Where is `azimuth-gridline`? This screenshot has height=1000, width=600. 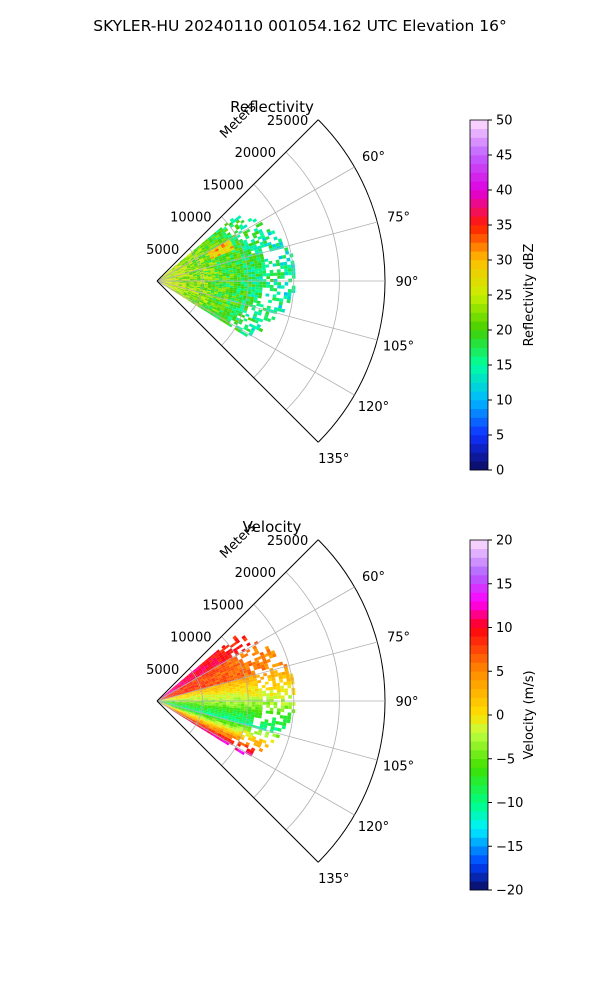 azimuth-gridline is located at coordinates (255, 758).